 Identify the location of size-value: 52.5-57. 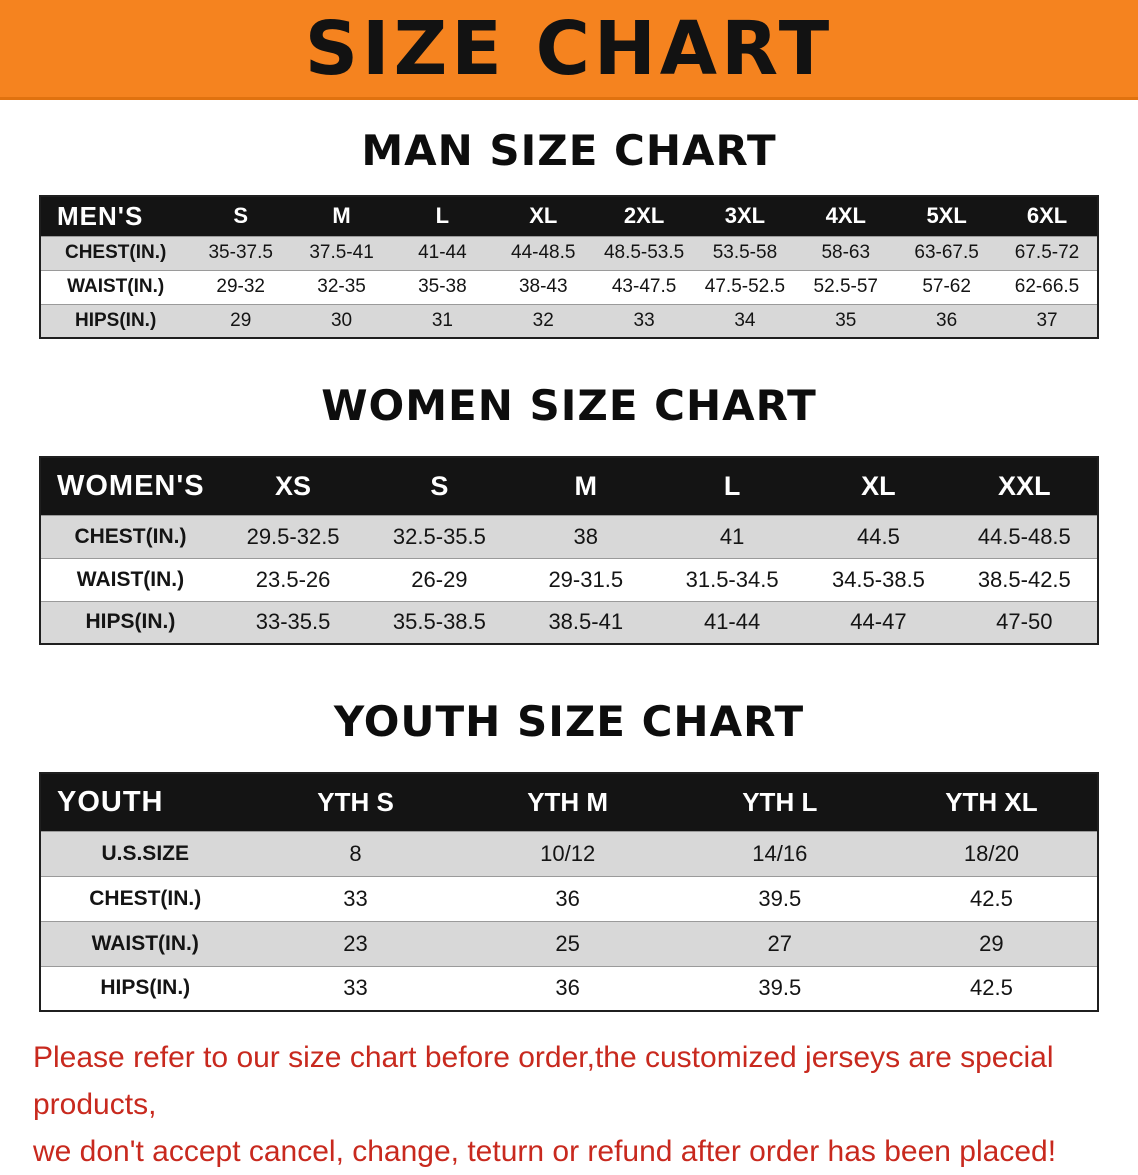
(846, 286).